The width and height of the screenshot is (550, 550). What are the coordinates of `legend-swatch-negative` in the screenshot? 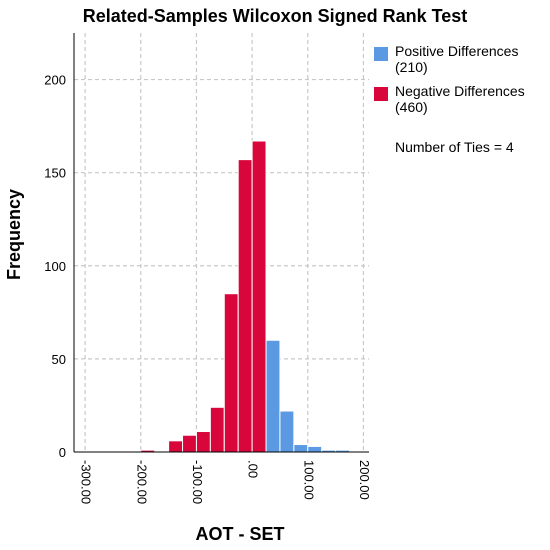 It's located at (381, 94).